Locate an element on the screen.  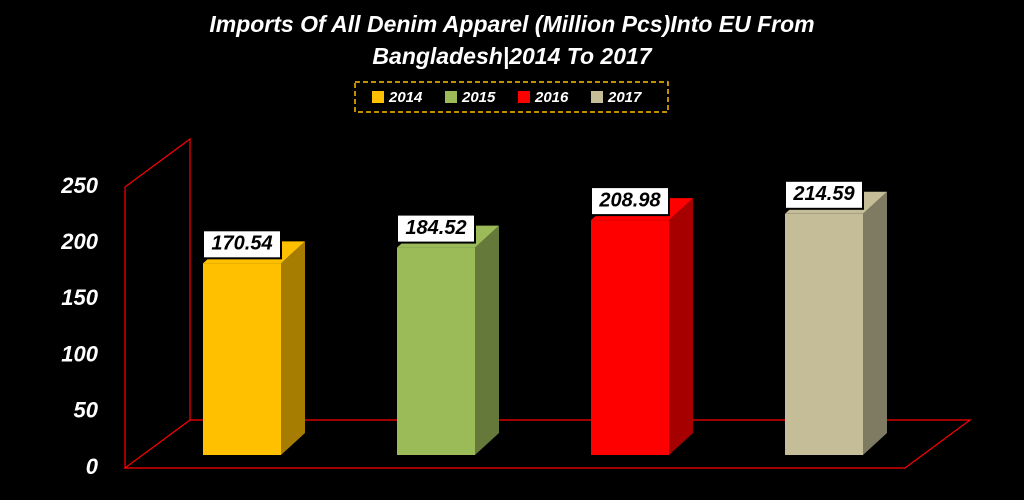
value-label: 184.52 is located at coordinates (435, 228).